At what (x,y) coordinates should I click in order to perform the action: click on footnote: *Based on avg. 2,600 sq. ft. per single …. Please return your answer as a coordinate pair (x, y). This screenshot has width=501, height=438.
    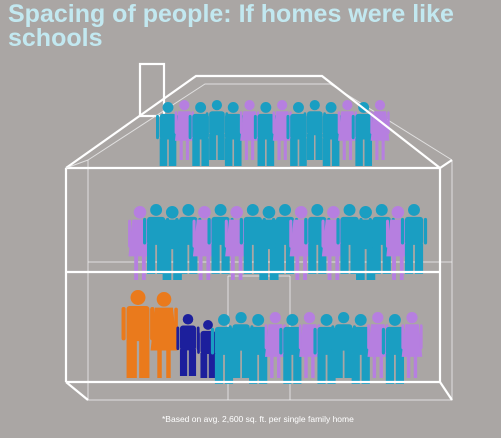
    Looking at the image, I should click on (258, 419).